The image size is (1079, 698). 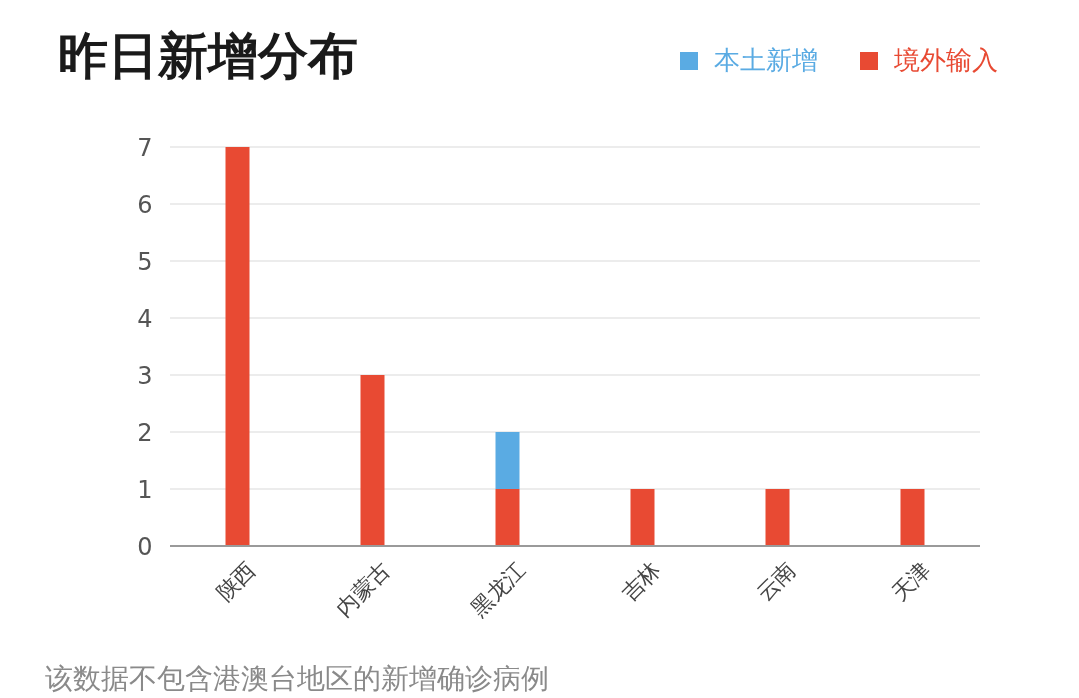 I want to click on y-tick-label: 0, so click(x=145, y=547).